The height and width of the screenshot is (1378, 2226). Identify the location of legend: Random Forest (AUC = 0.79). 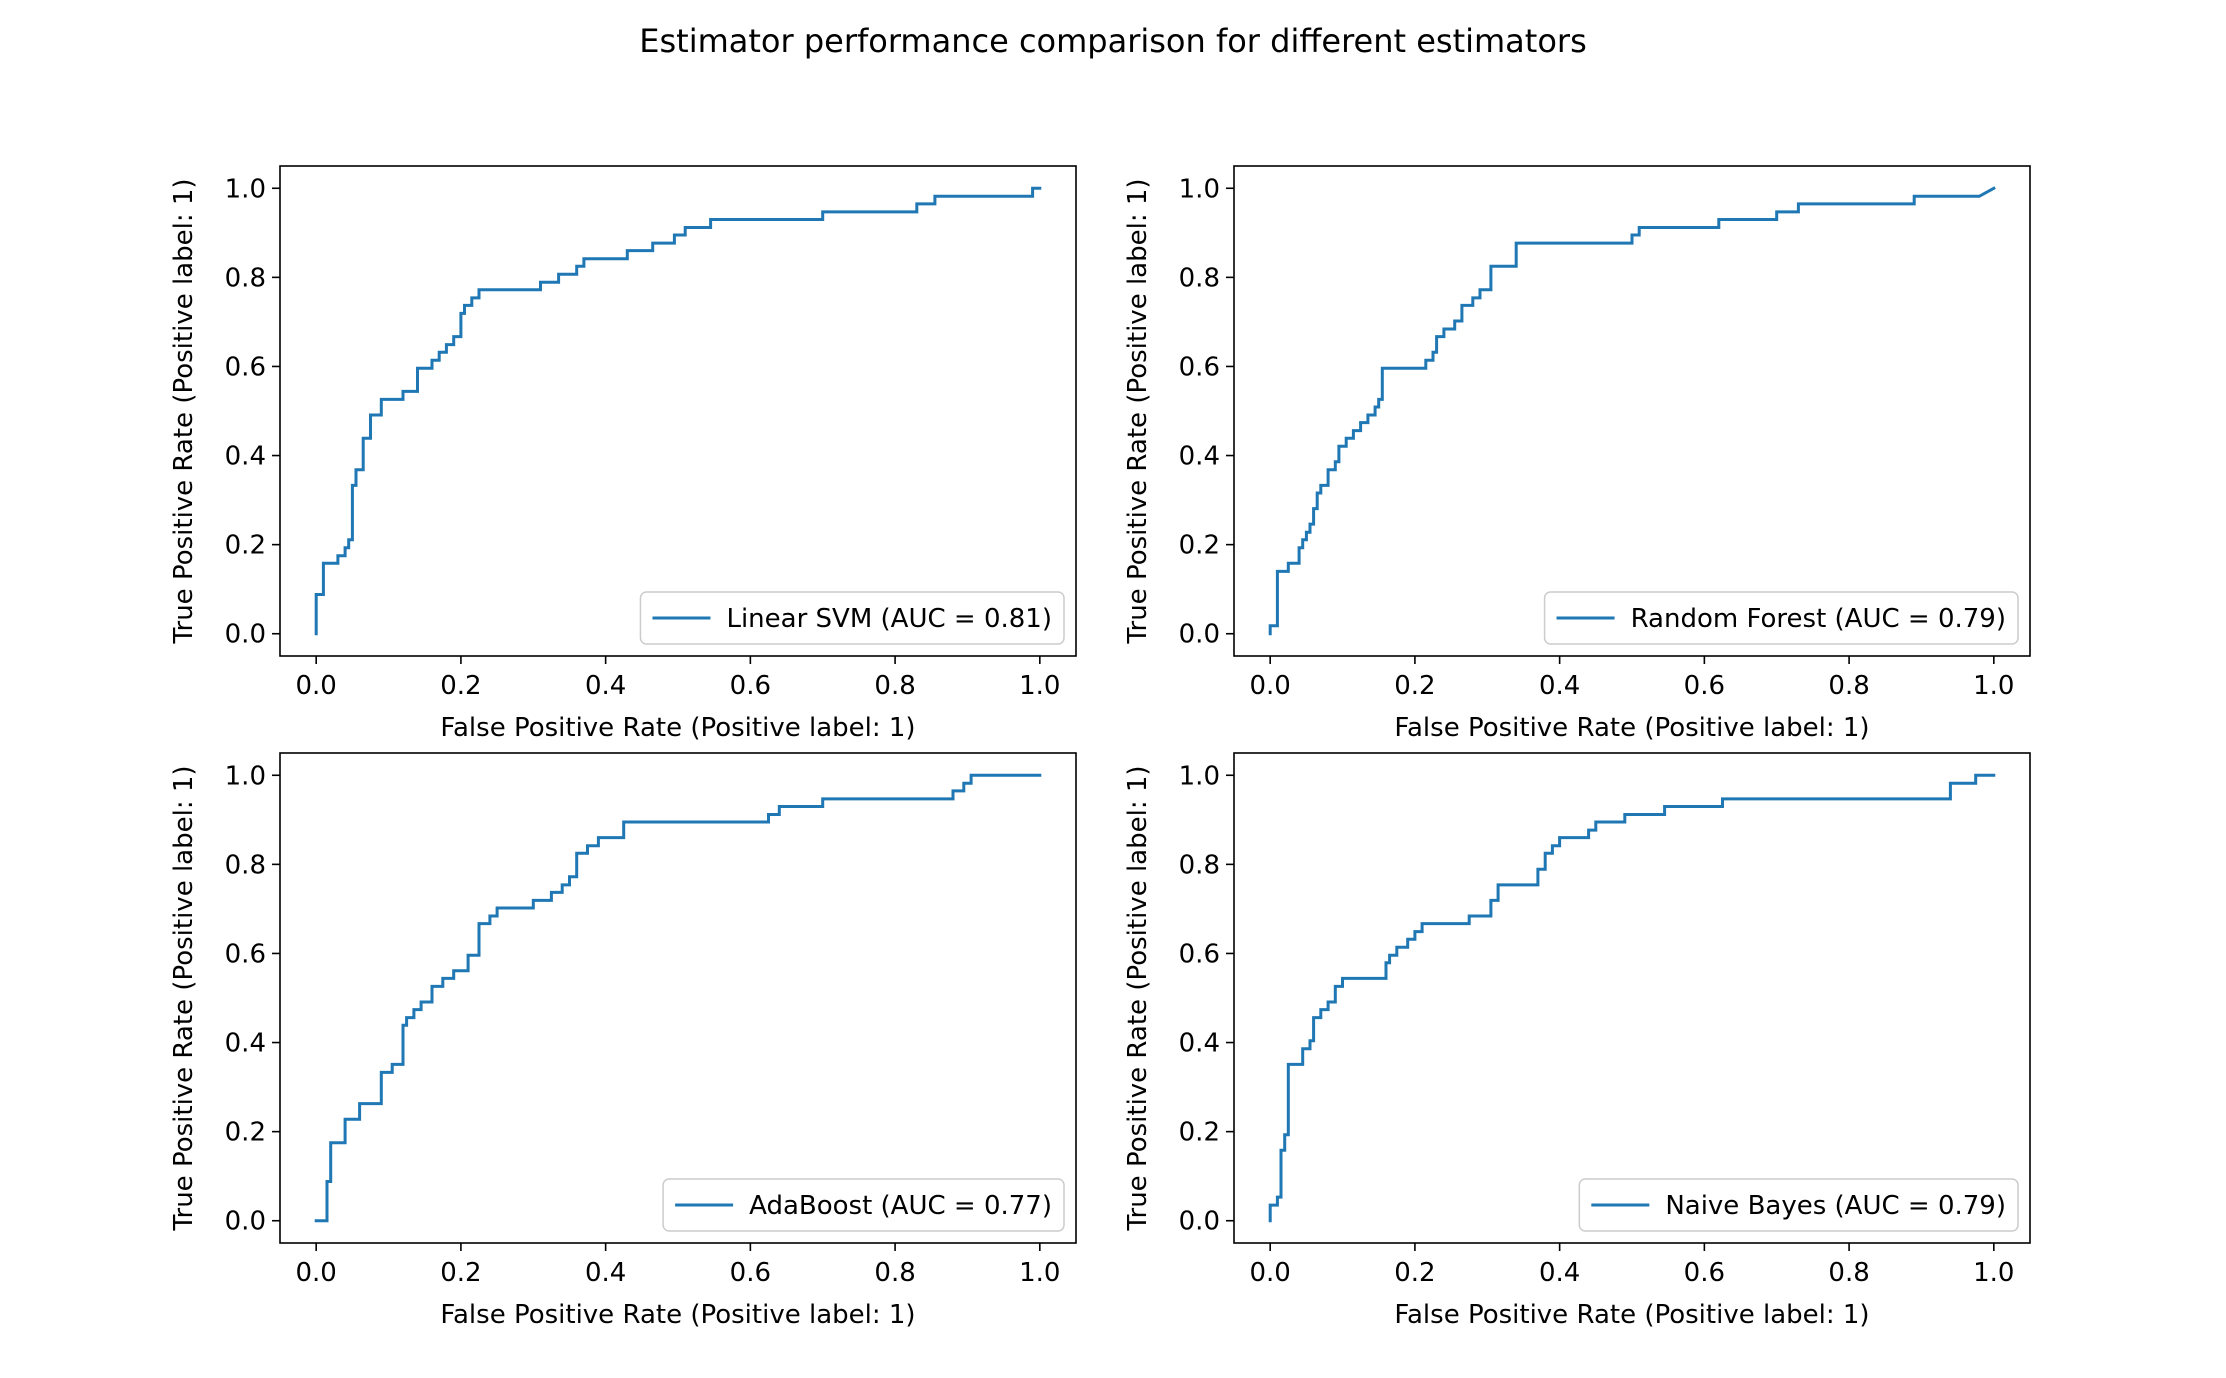
(1781, 618).